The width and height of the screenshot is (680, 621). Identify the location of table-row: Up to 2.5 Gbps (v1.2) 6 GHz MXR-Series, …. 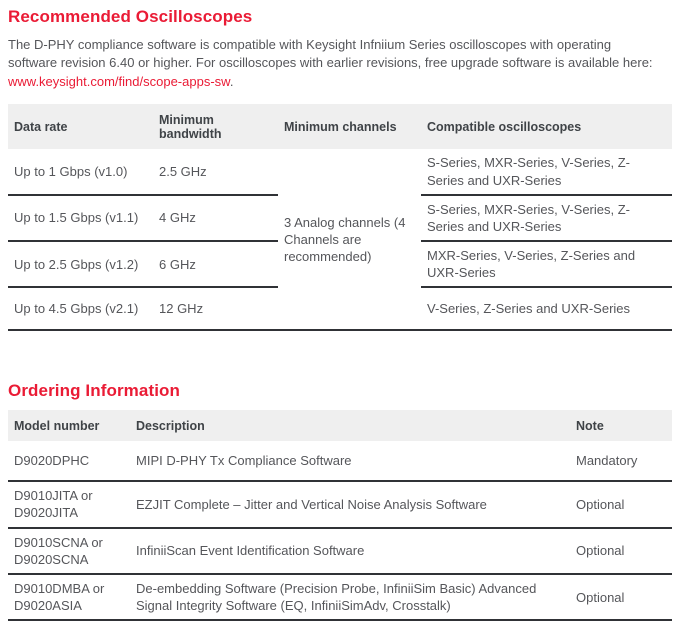
(340, 264).